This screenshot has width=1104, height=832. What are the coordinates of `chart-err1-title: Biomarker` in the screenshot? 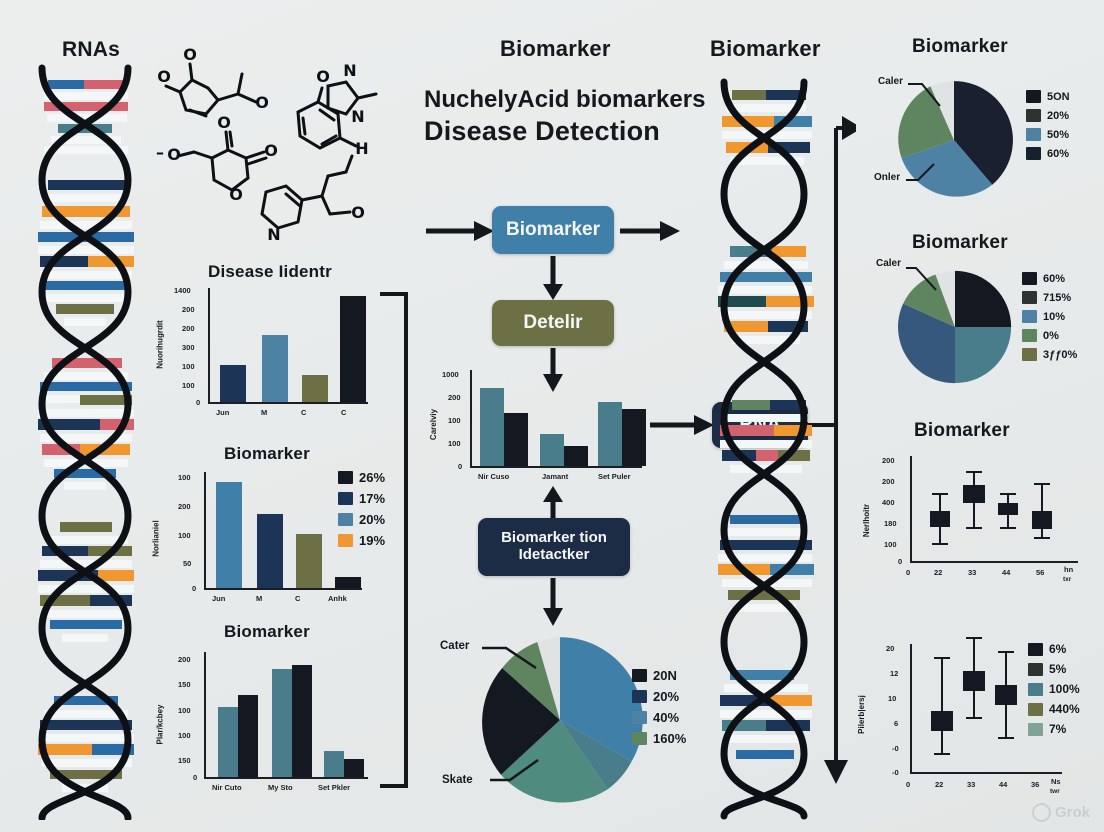 It's located at (962, 430).